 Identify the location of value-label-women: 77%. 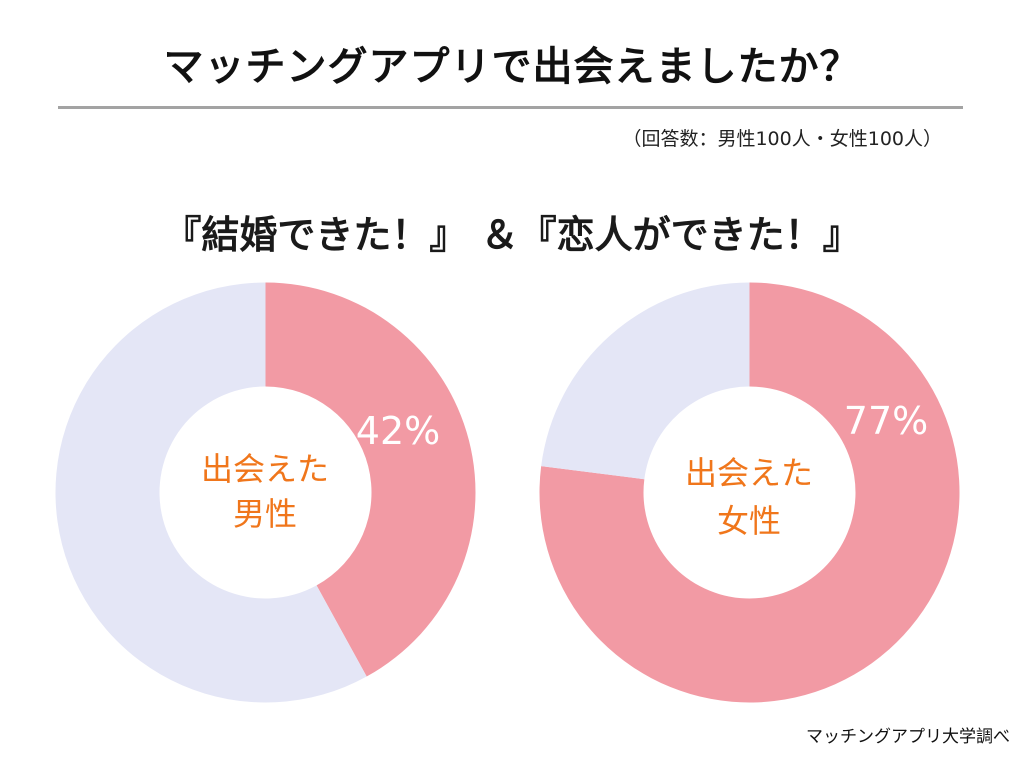
(886, 421).